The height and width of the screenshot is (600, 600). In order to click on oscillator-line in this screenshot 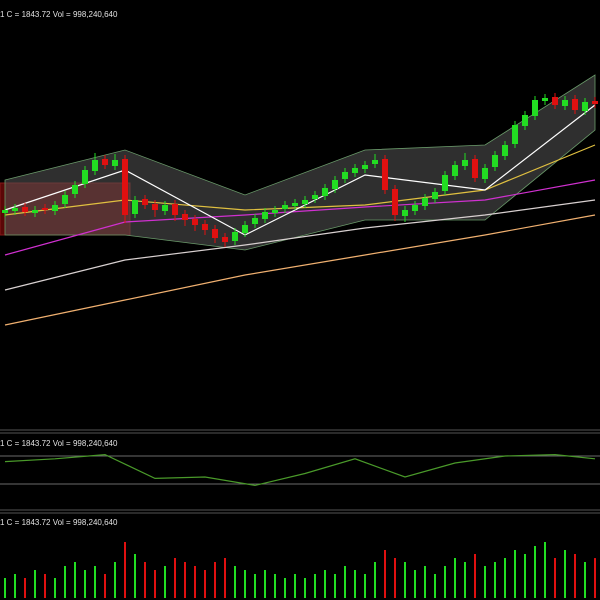, I will do `click(300, 470)`.